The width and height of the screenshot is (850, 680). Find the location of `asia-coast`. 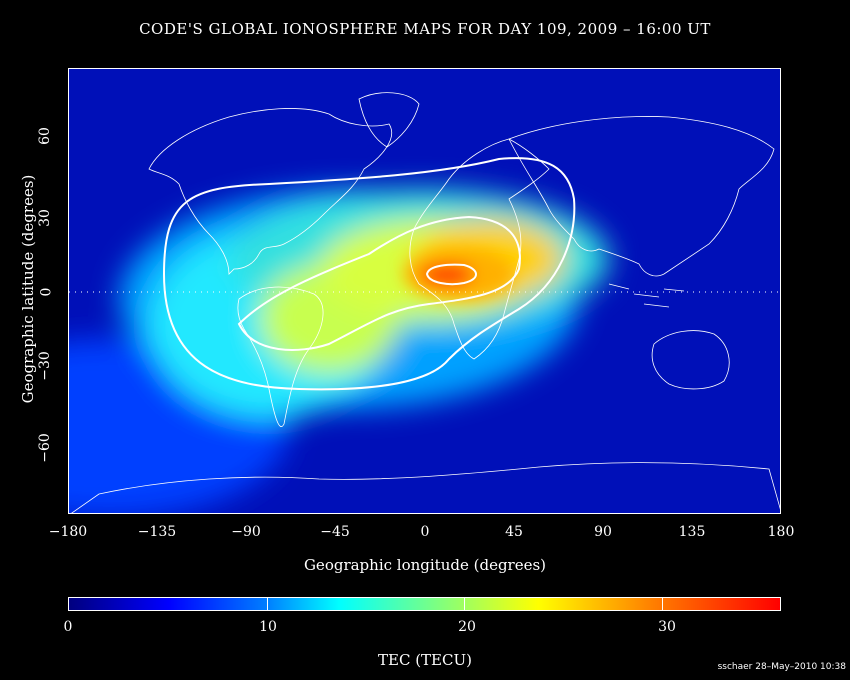

asia-coast is located at coordinates (641, 196).